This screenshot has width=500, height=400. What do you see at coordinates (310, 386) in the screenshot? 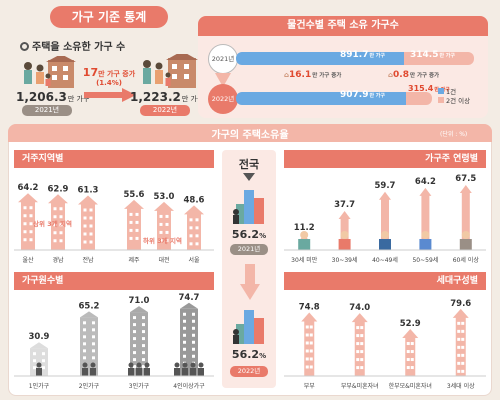
I see `category-label-0: 부부` at bounding box center [310, 386].